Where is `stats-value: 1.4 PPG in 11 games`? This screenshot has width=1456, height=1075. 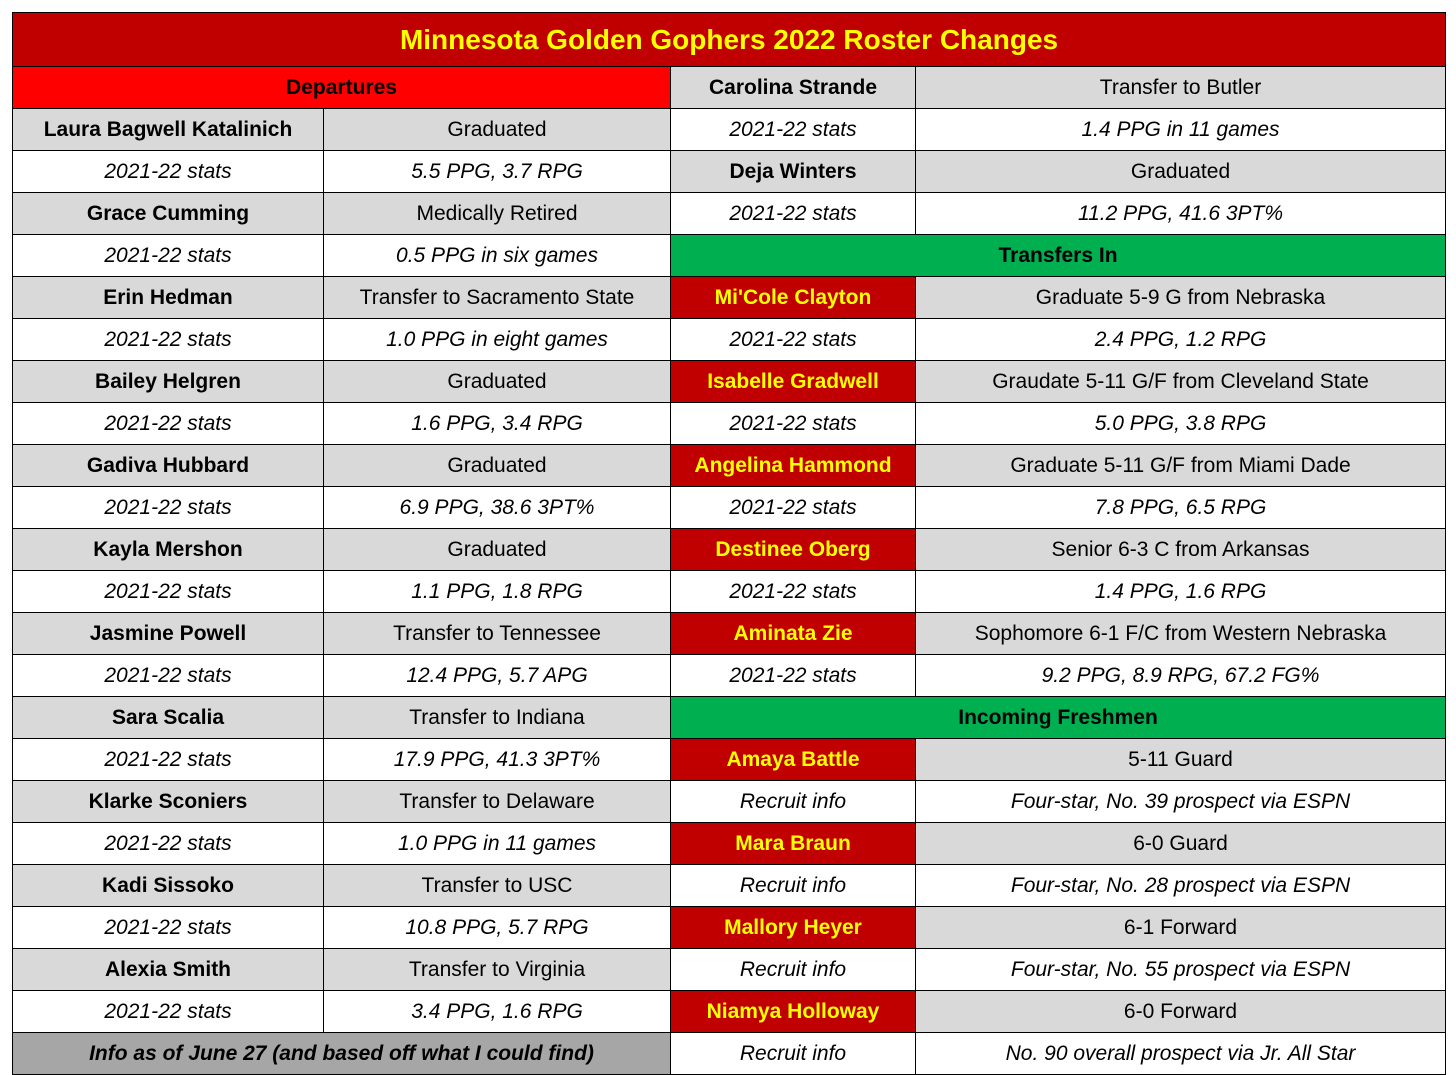 stats-value: 1.4 PPG in 11 games is located at coordinates (1180, 129).